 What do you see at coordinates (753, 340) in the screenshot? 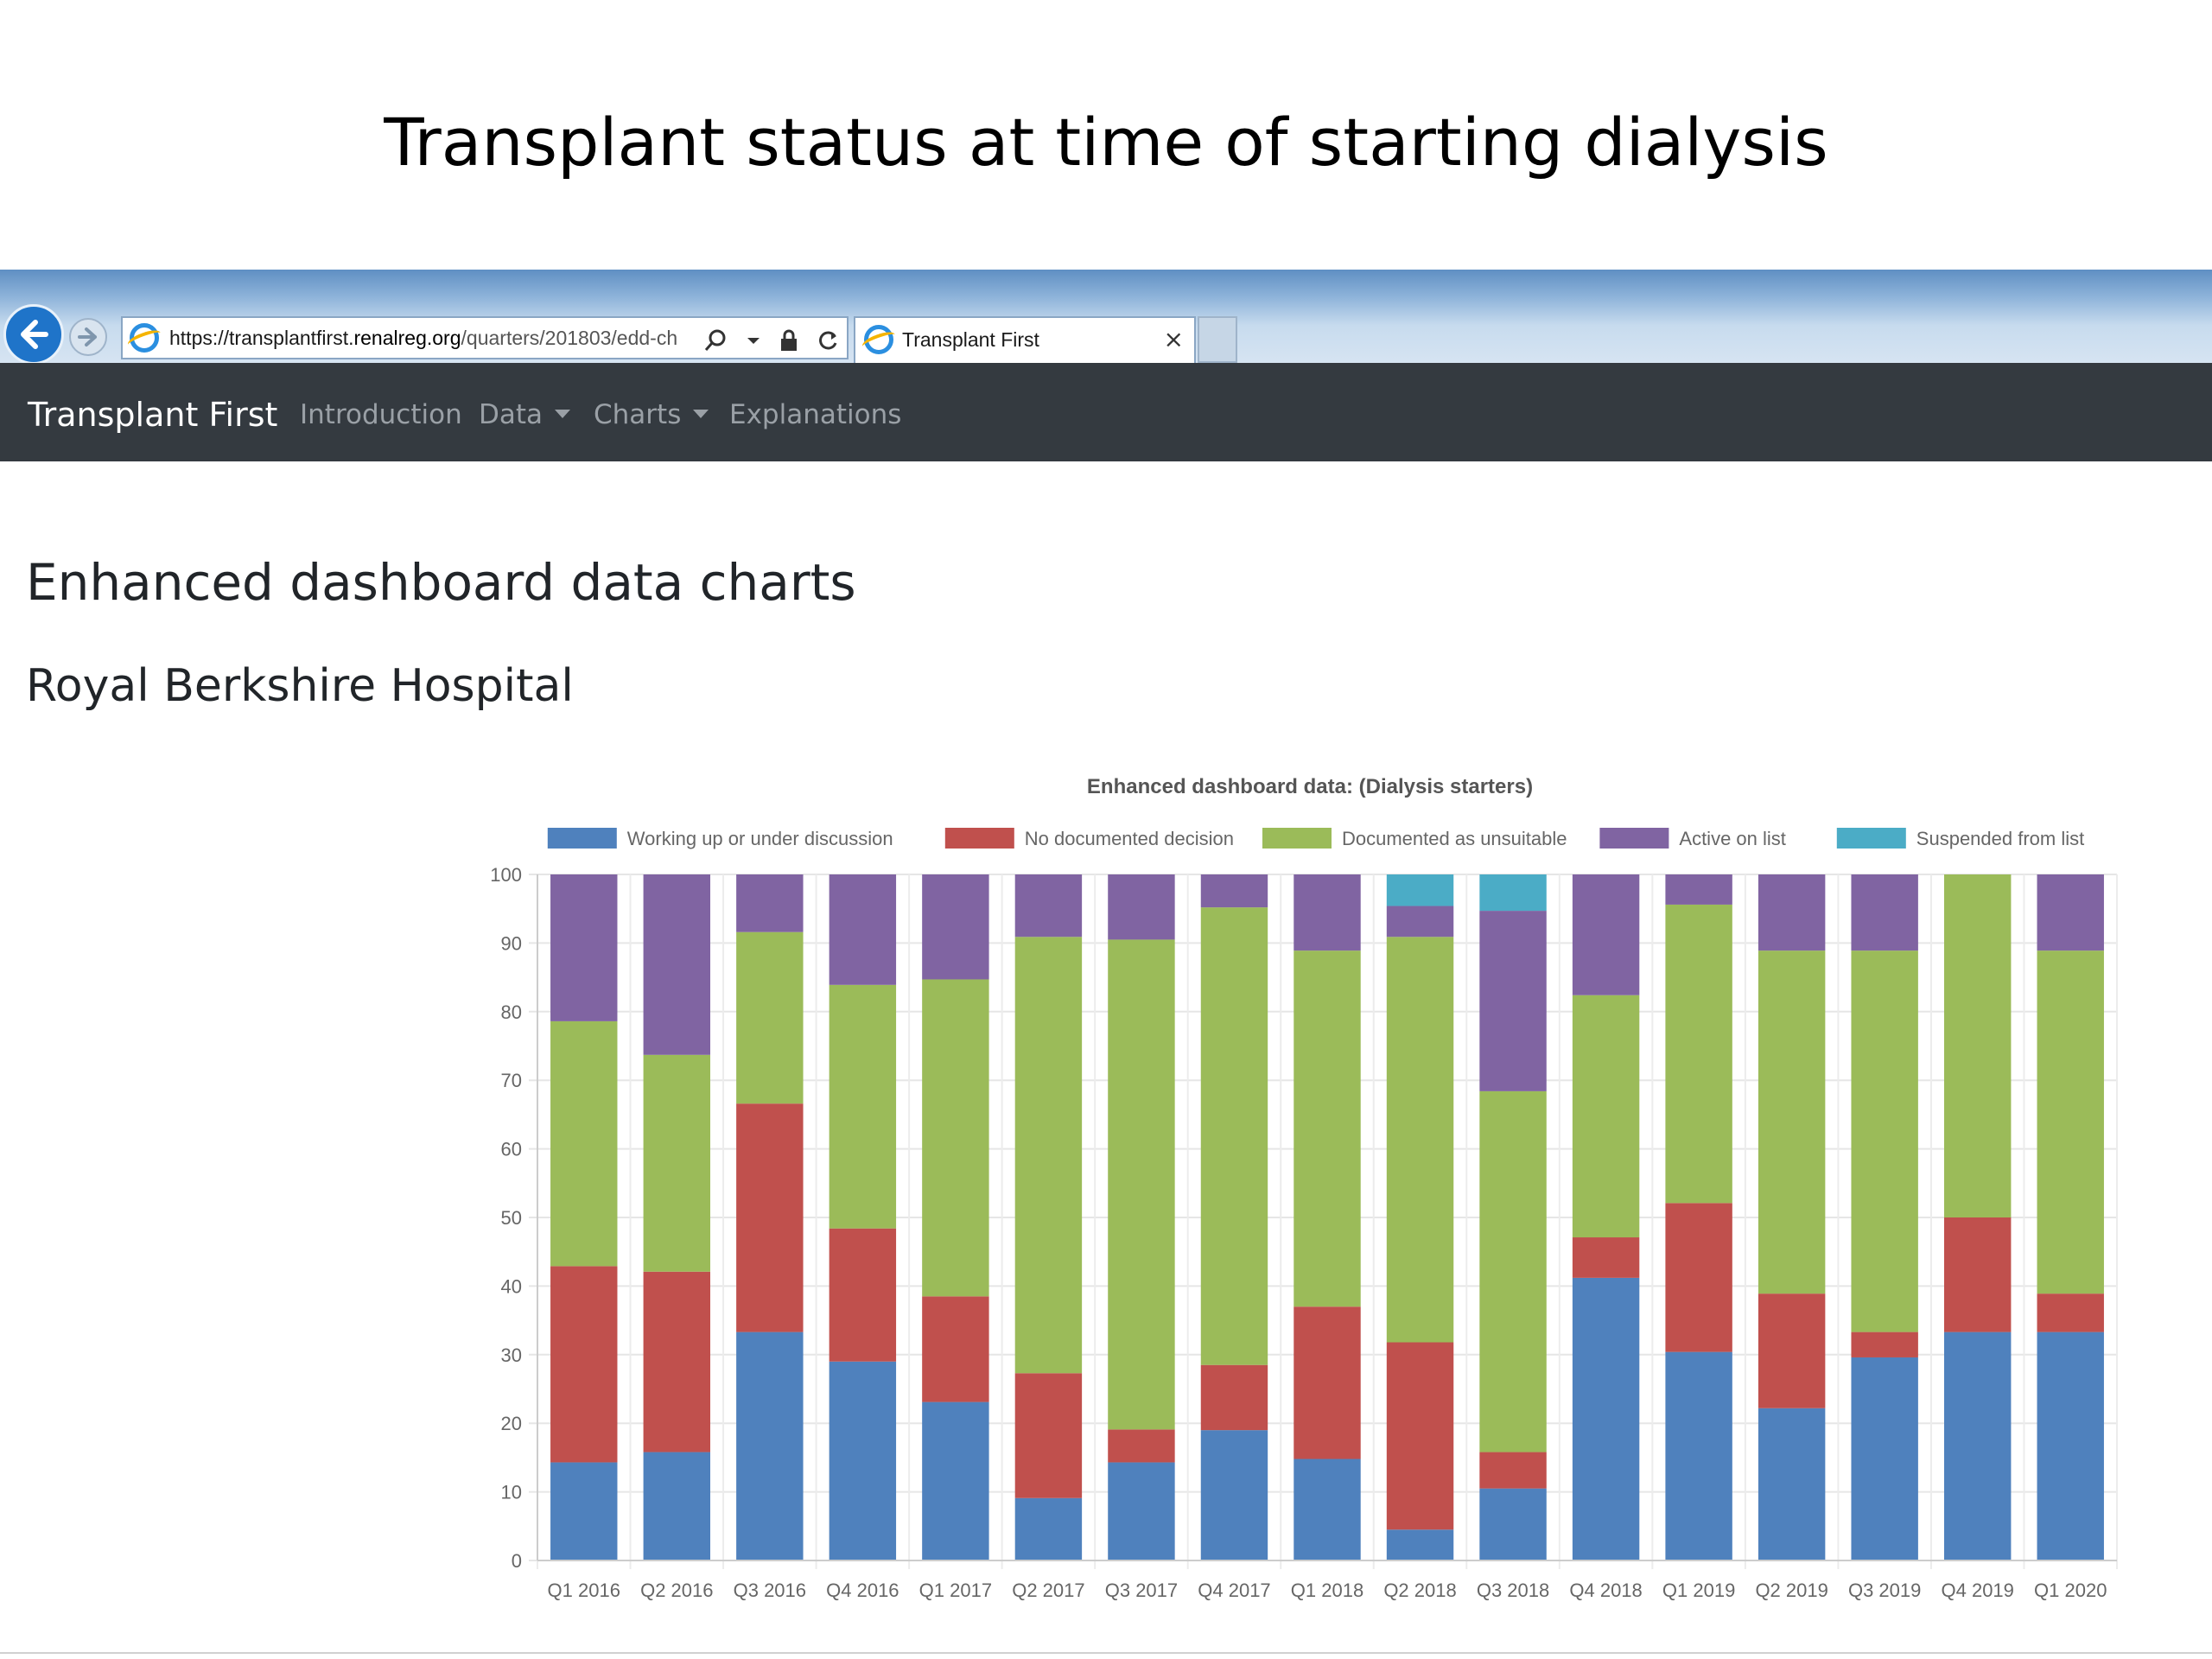
I see `chevron-down-icon` at bounding box center [753, 340].